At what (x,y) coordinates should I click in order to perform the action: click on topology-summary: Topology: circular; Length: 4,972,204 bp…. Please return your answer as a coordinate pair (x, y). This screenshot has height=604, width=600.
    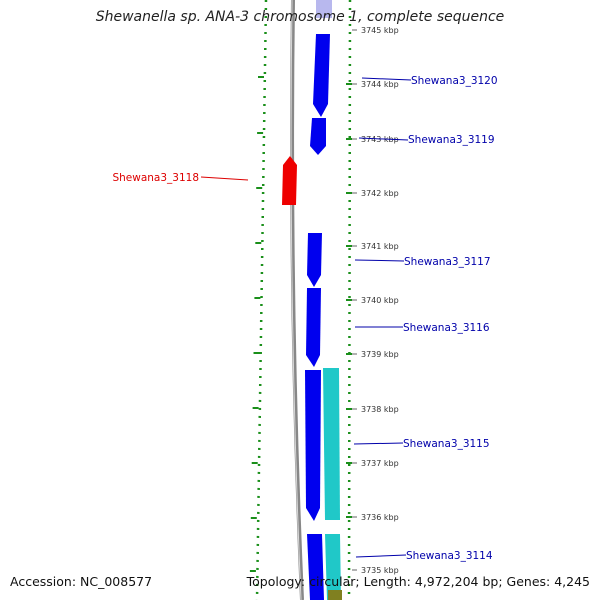
    Looking at the image, I should click on (418, 581).